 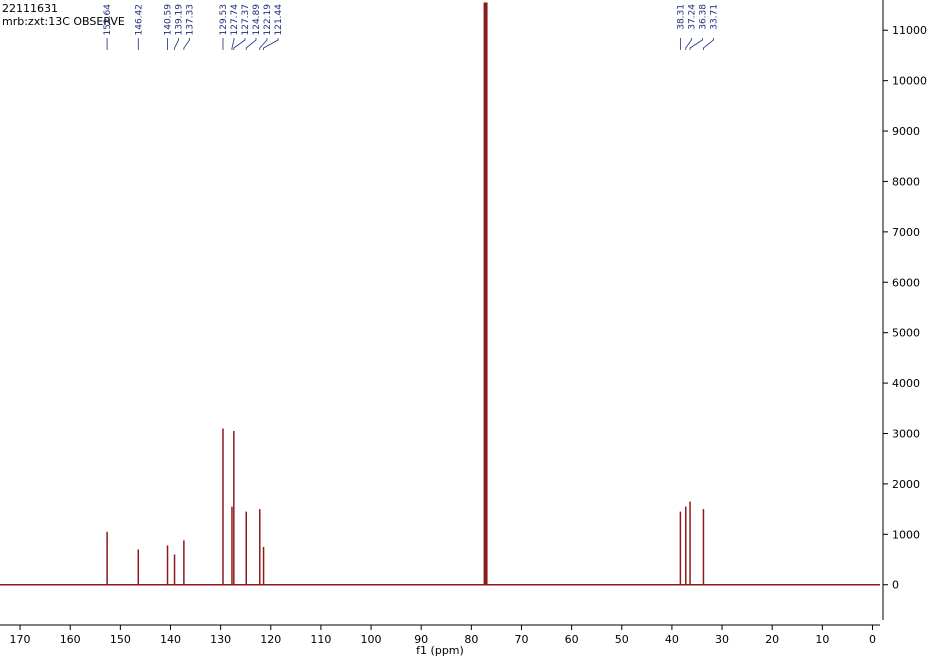 What do you see at coordinates (371, 639) in the screenshot?
I see `x-tick-label: 100` at bounding box center [371, 639].